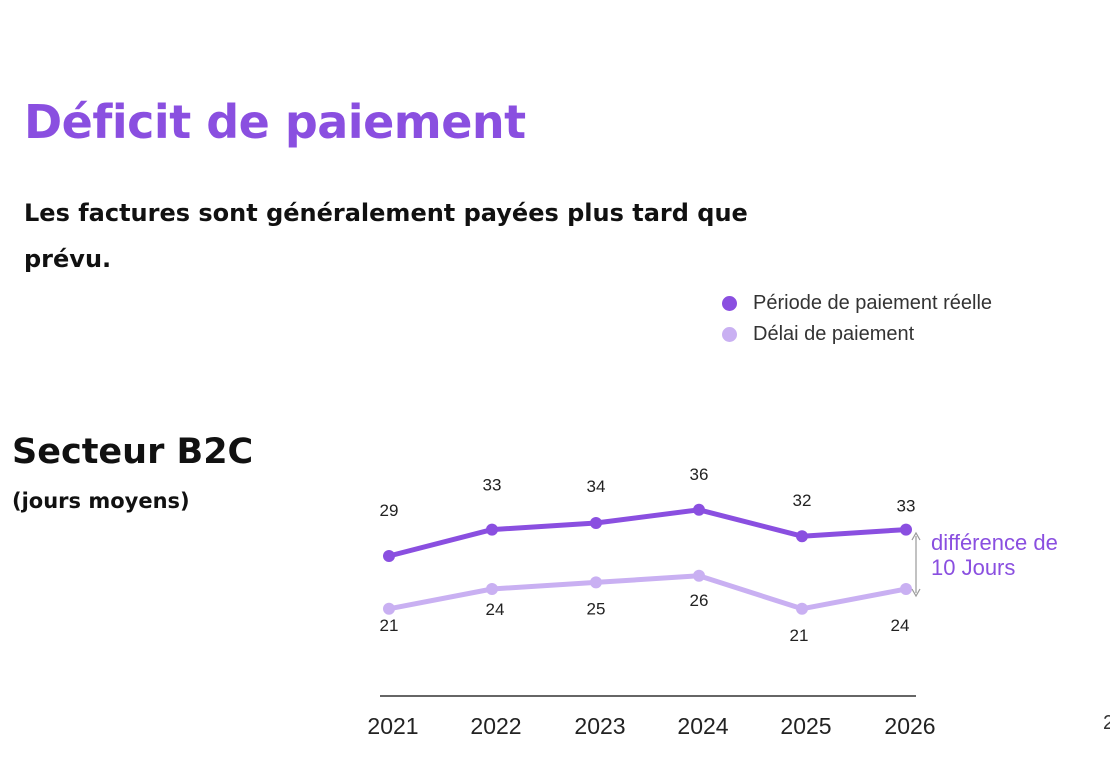 This screenshot has width=1110, height=760. What do you see at coordinates (699, 600) in the screenshot?
I see `data-label: 26` at bounding box center [699, 600].